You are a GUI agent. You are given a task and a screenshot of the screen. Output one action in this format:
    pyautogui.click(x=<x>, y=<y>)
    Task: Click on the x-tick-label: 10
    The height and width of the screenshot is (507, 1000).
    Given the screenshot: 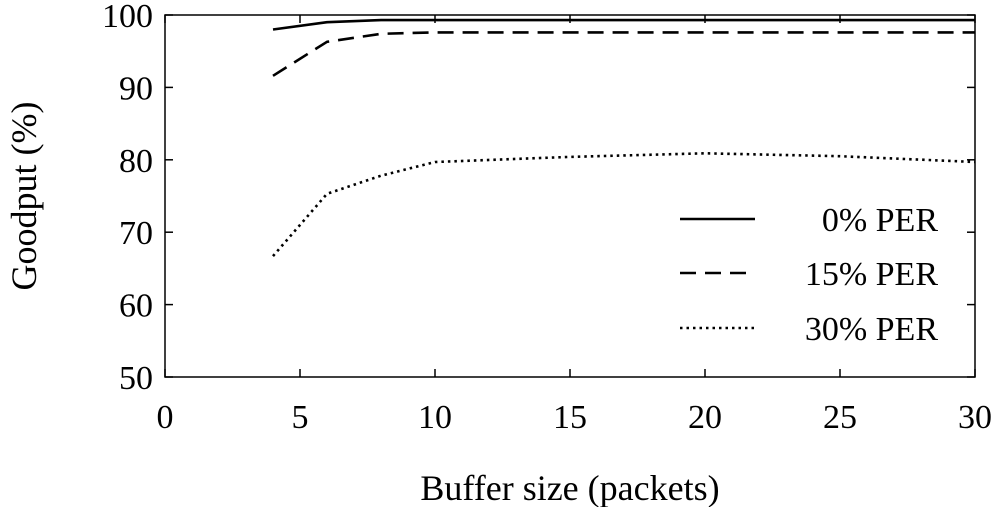 What is the action you would take?
    pyautogui.click(x=435, y=417)
    